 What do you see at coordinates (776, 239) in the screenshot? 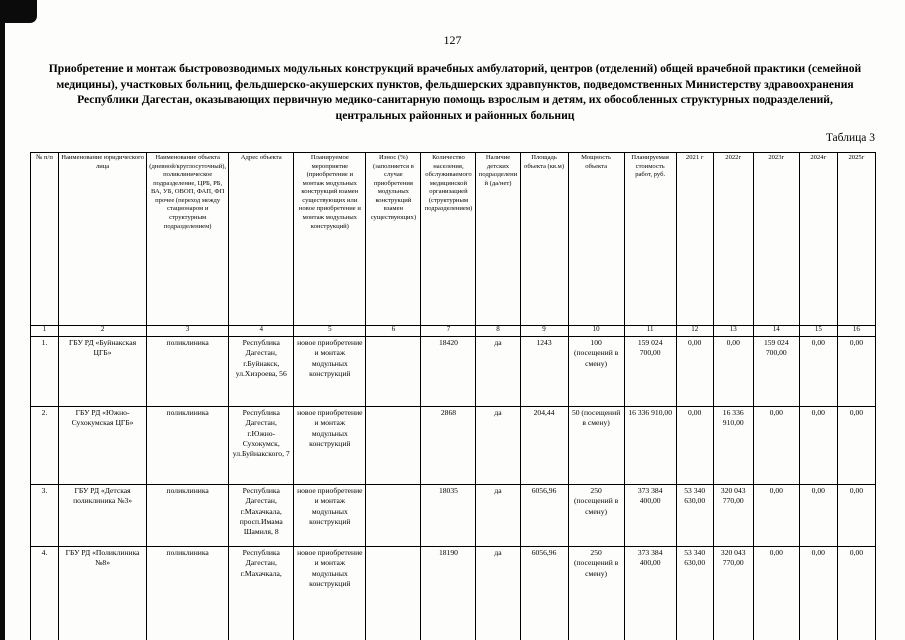
I see `column-header: 2023г` at bounding box center [776, 239].